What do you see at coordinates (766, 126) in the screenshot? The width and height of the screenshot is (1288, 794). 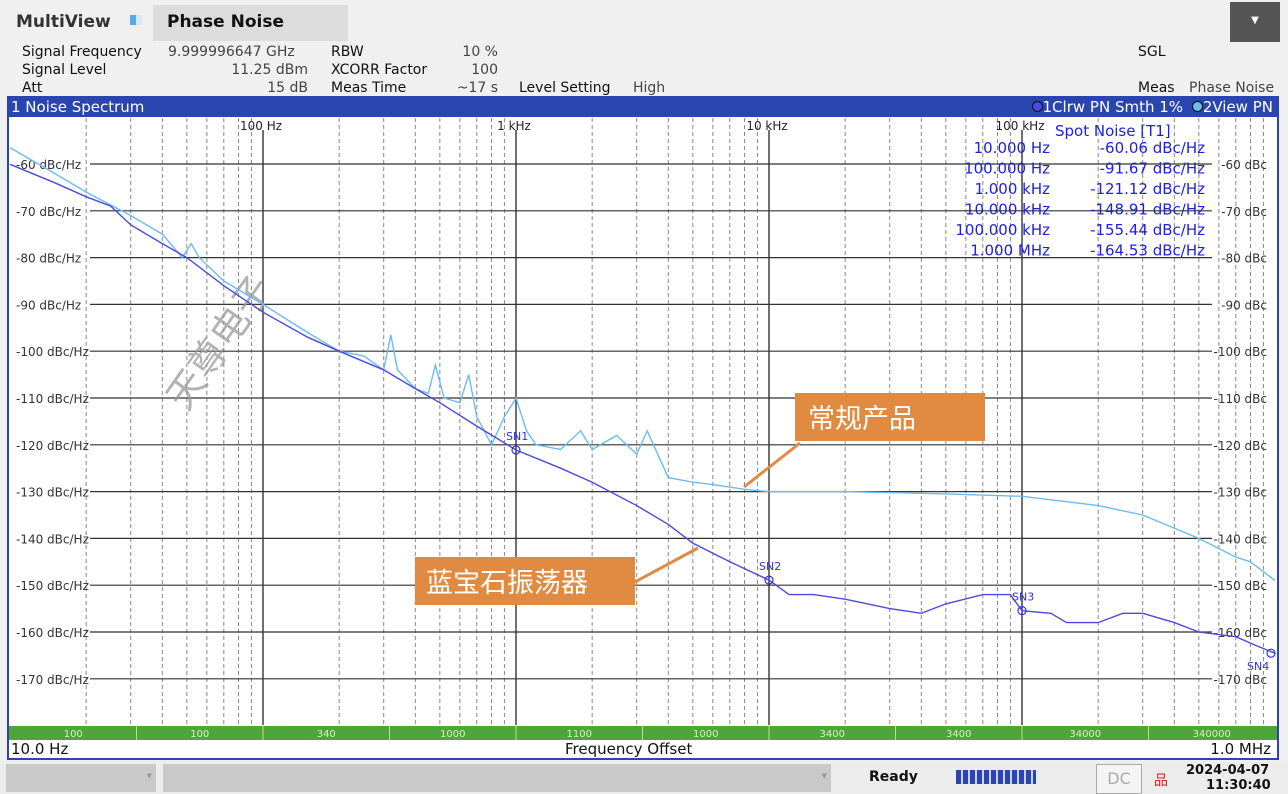 I see `x-tick-label: 10 kHz` at bounding box center [766, 126].